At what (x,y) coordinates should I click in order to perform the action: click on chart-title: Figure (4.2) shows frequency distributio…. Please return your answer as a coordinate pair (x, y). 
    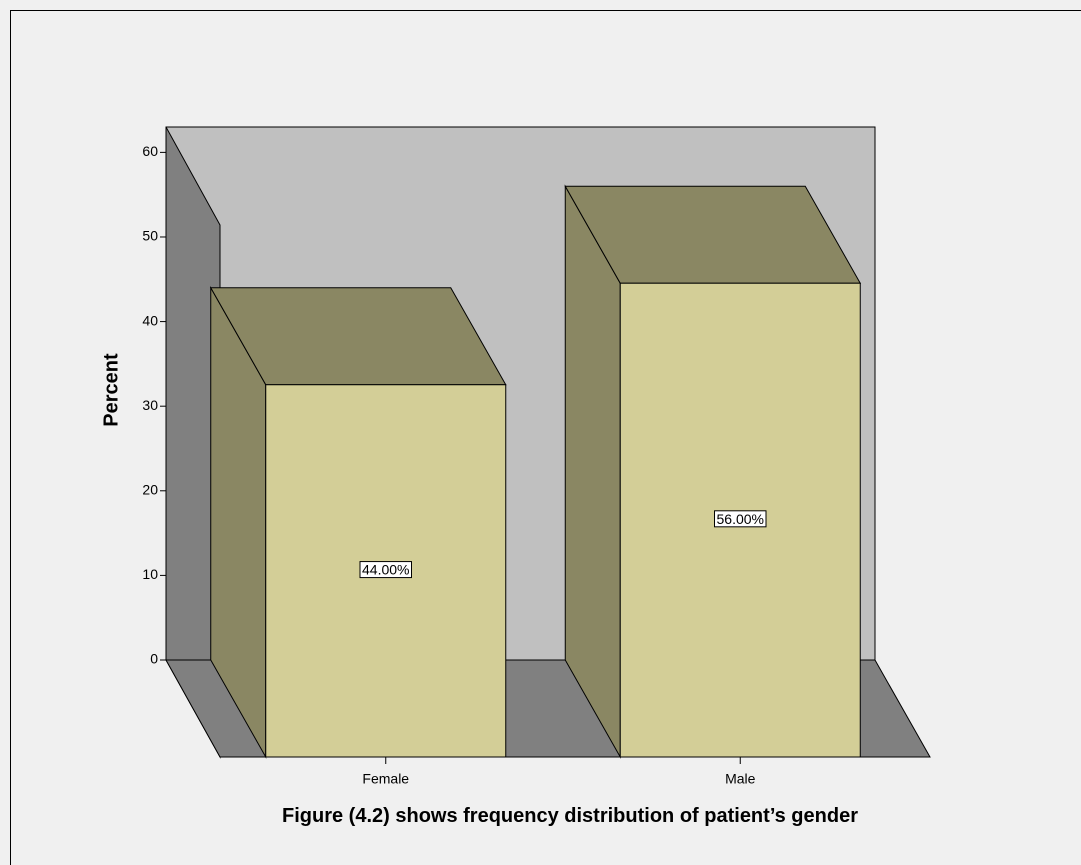
    Looking at the image, I should click on (570, 816).